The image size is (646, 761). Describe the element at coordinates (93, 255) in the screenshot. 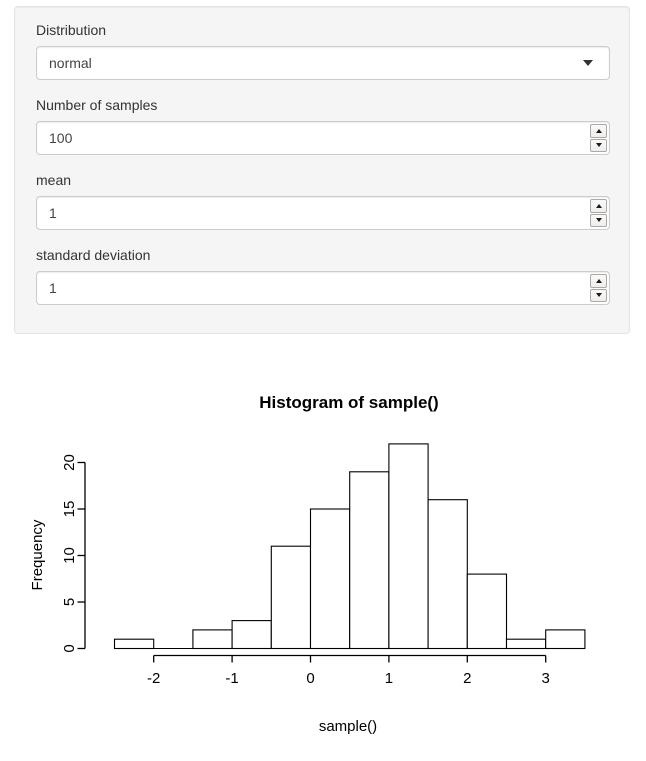

I see `sd-label: standard deviation` at that location.